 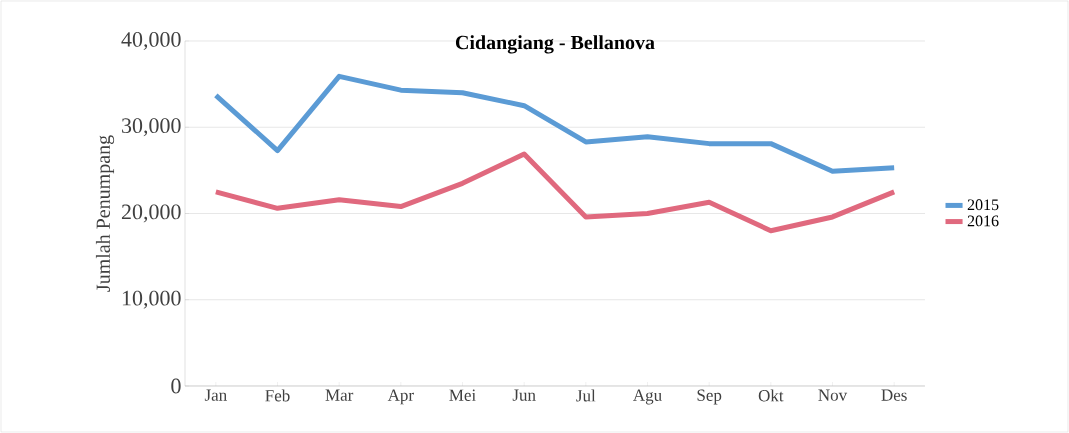 I want to click on y-axis-title: Jumlah Penumpang, so click(x=105, y=213).